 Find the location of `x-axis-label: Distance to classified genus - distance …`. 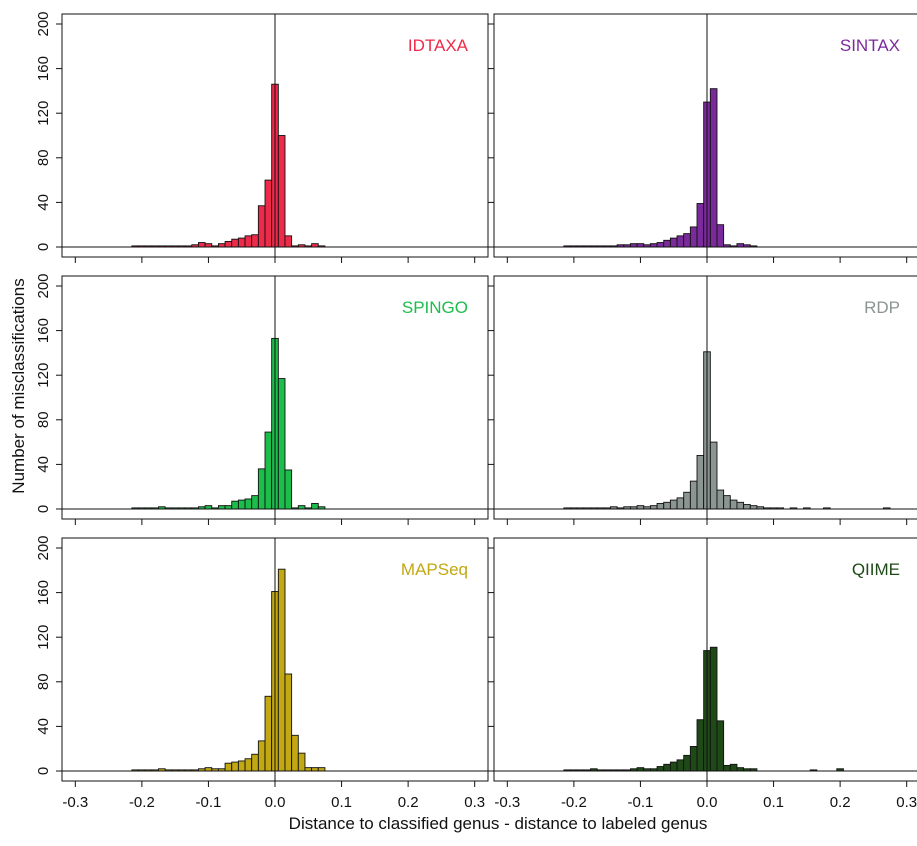

x-axis-label: Distance to classified genus - distance … is located at coordinates (498, 823).